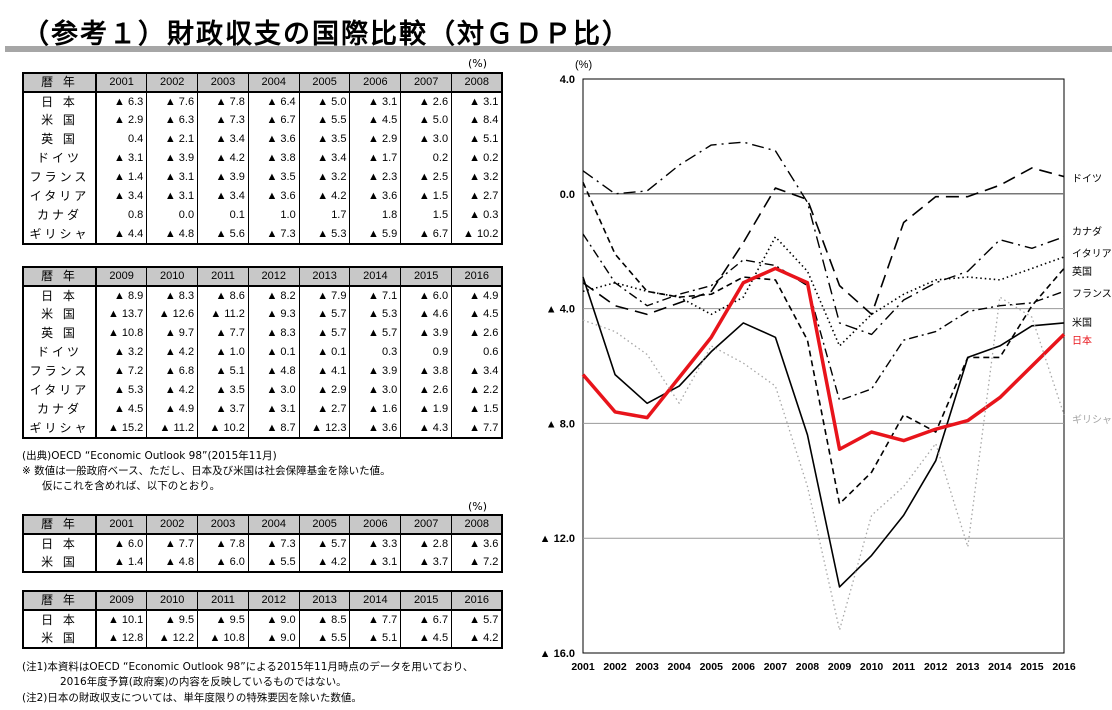 The height and width of the screenshot is (710, 1112). I want to click on value-cell: ▲ 5.0, so click(324, 101).